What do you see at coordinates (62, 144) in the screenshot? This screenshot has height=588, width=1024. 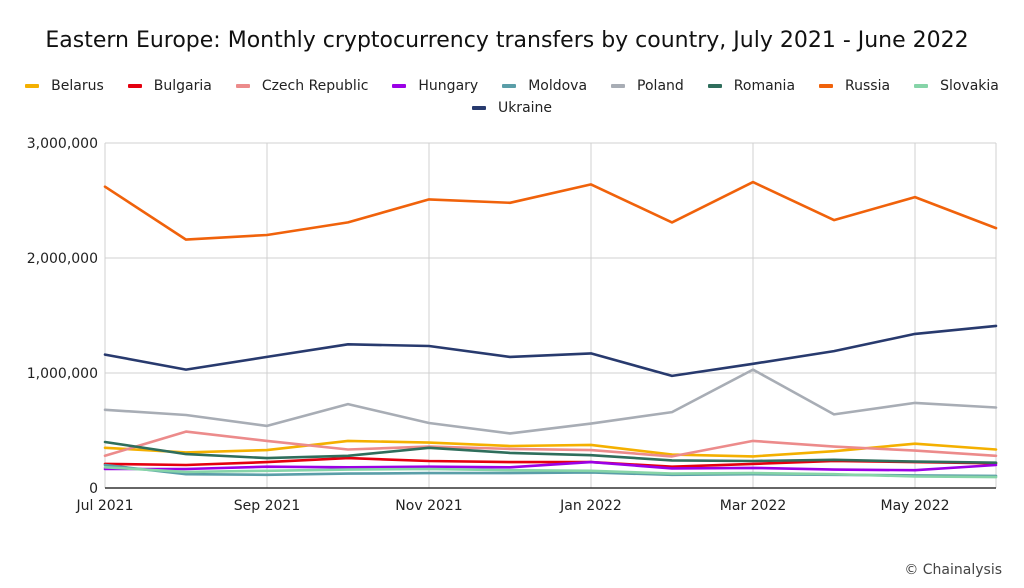 I see `y-tick-label: 3,000,000` at bounding box center [62, 144].